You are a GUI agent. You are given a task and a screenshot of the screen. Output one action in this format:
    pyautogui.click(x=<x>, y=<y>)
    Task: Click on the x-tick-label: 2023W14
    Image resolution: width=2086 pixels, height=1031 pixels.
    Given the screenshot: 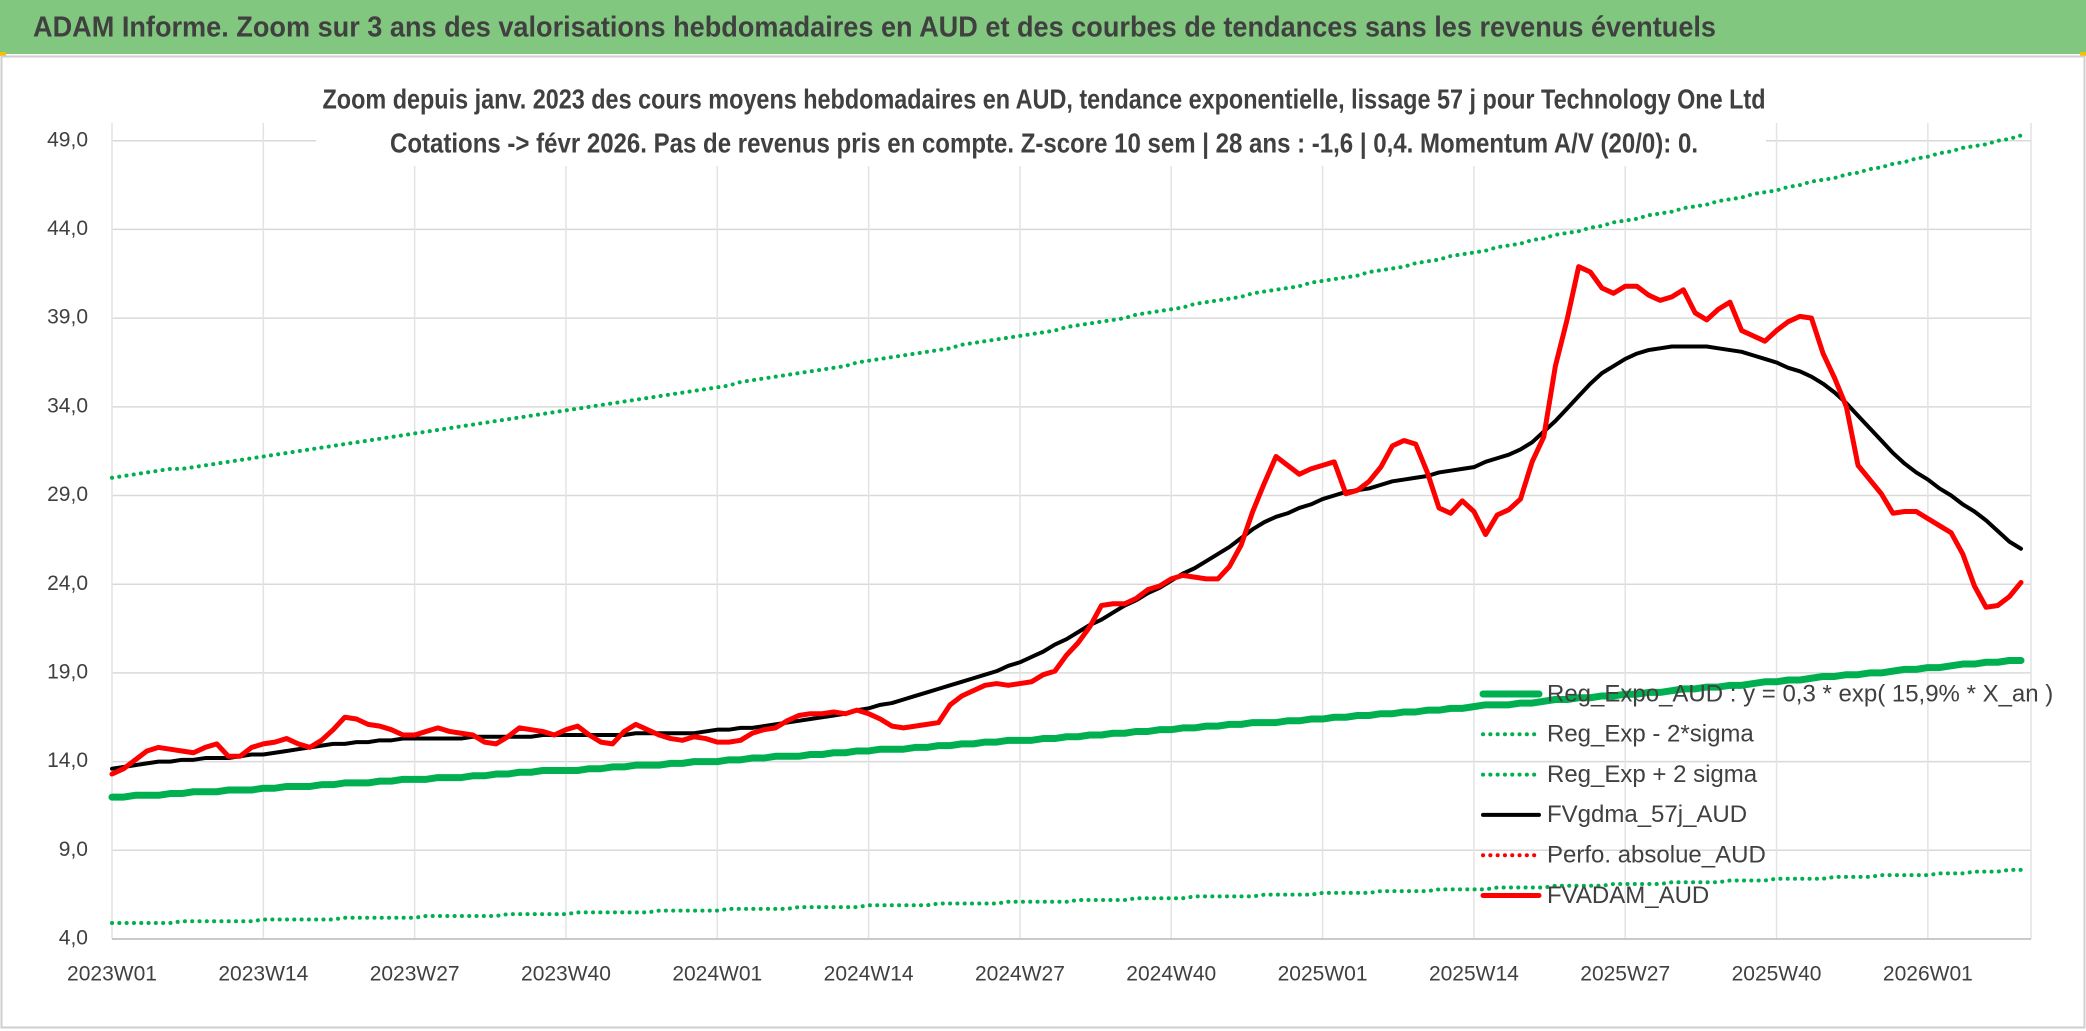 What is the action you would take?
    pyautogui.click(x=263, y=974)
    